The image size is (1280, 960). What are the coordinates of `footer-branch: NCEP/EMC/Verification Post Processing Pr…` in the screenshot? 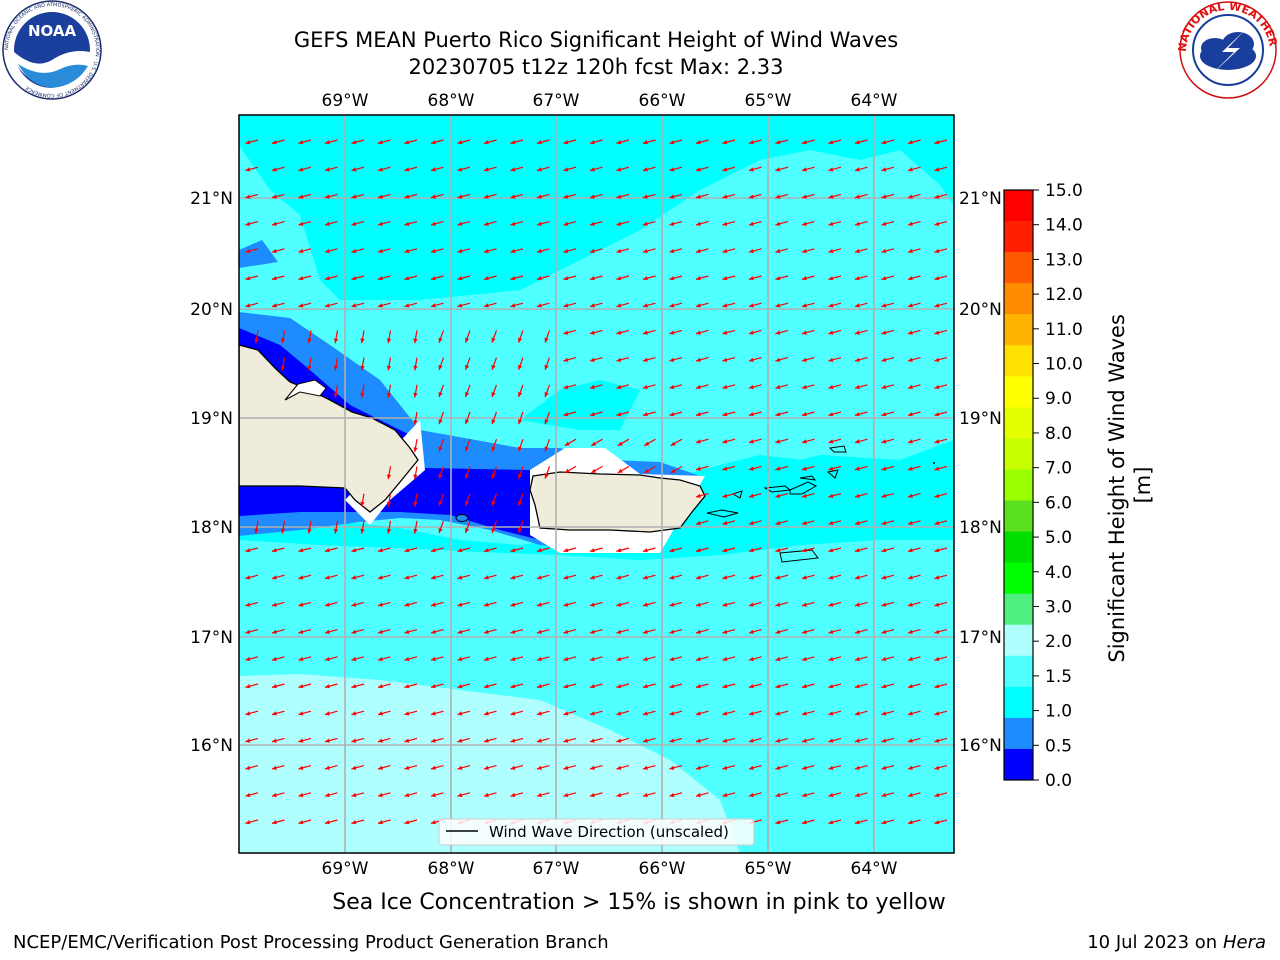 It's located at (311, 942).